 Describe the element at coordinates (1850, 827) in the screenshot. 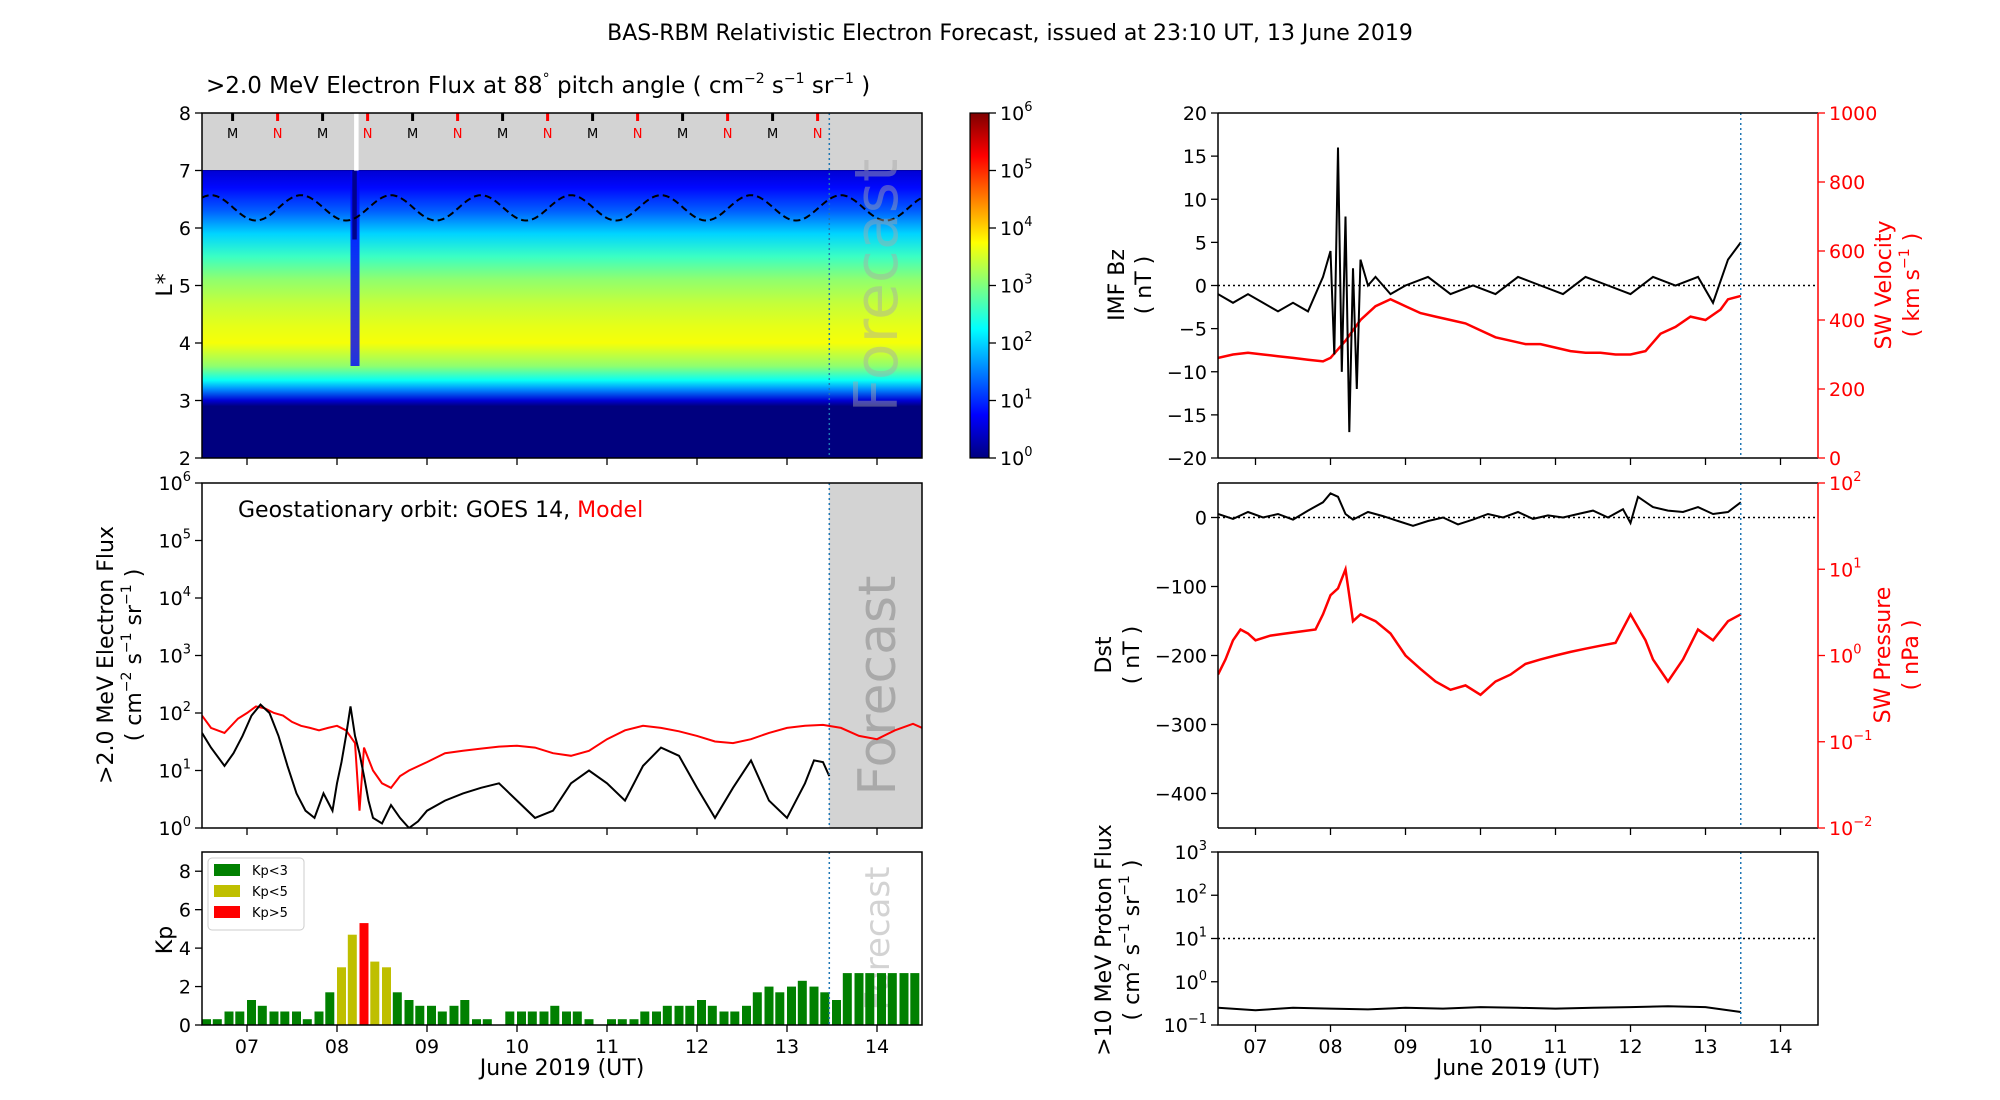

I see `dst-y-right-tick-label: 10⁻²` at that location.